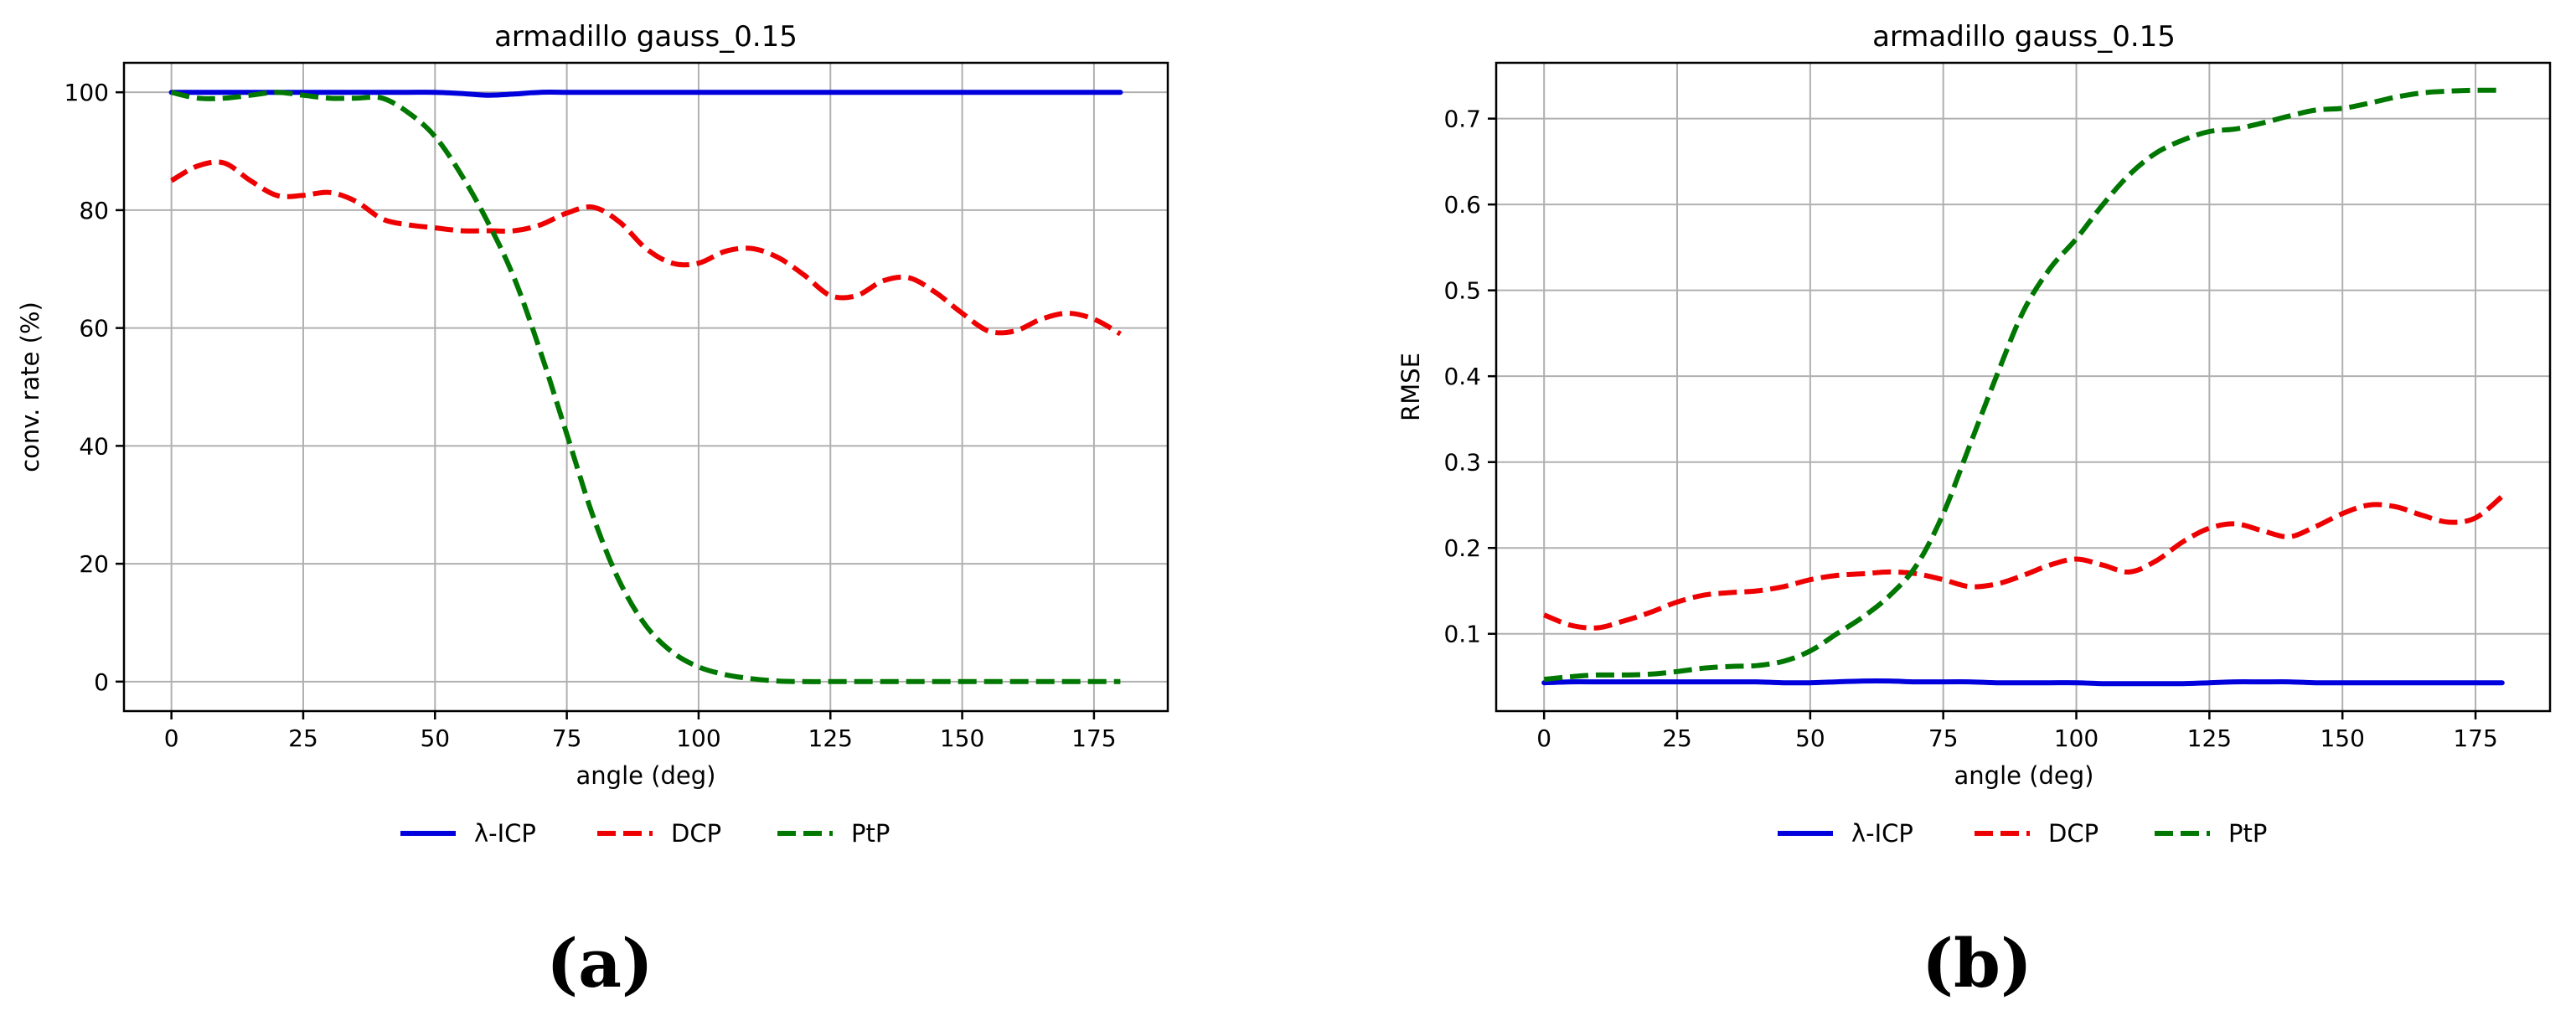 The height and width of the screenshot is (1026, 2576). What do you see at coordinates (1462, 119) in the screenshot?
I see `y-tick-label: 0.7` at bounding box center [1462, 119].